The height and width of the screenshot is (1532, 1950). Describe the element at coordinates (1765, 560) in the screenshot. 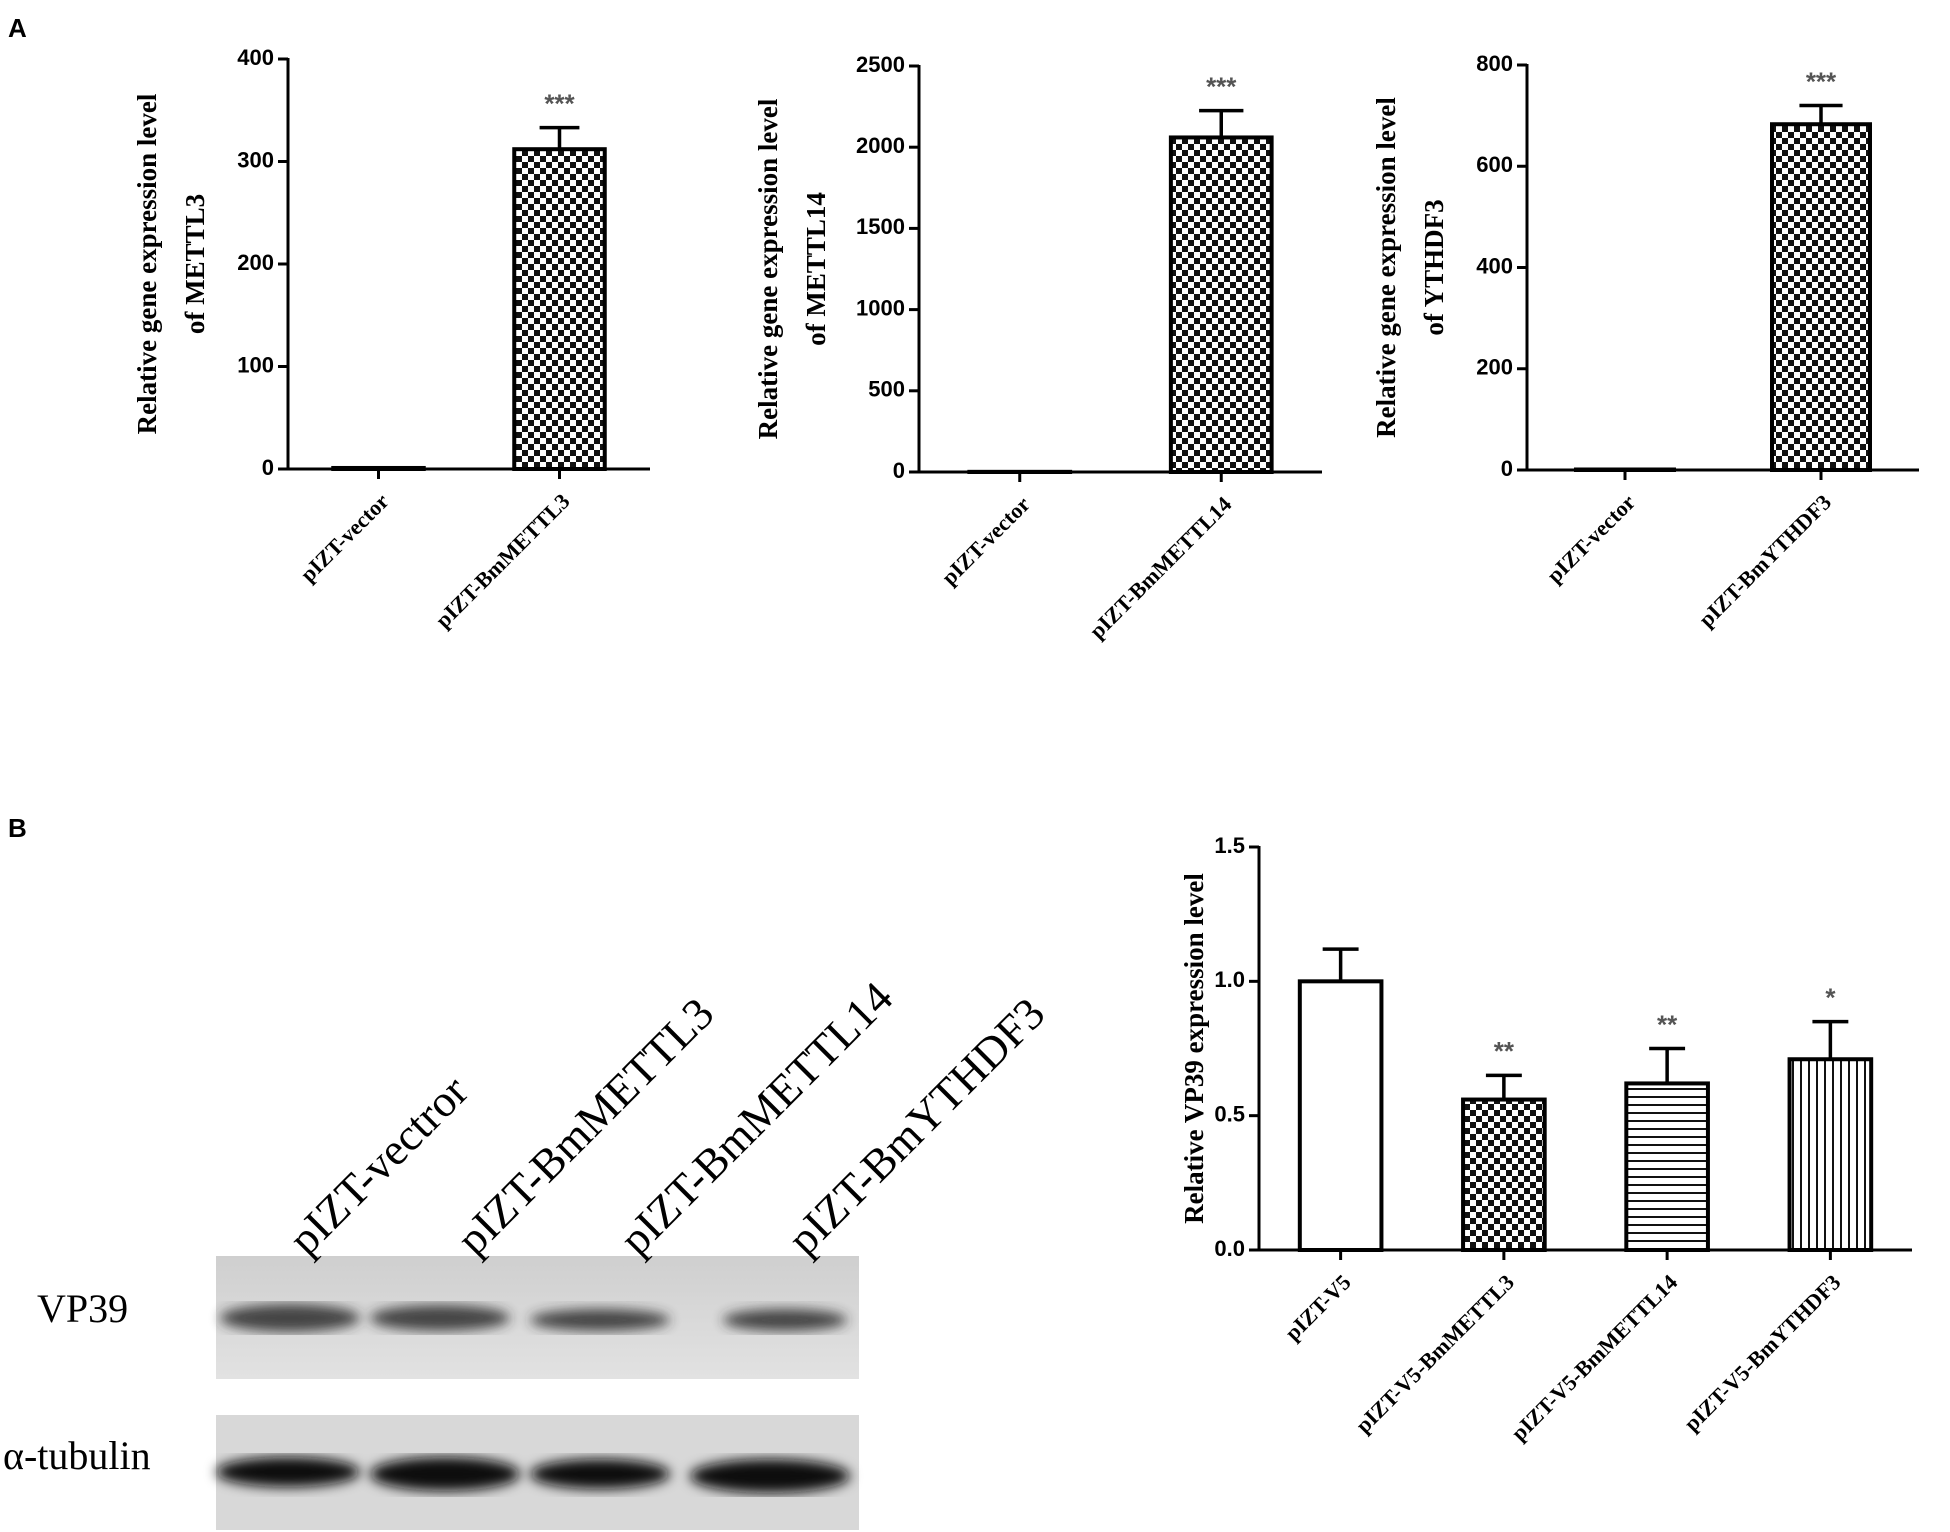

I see `x-tick-label: pIZT-BmYTHDF3` at that location.